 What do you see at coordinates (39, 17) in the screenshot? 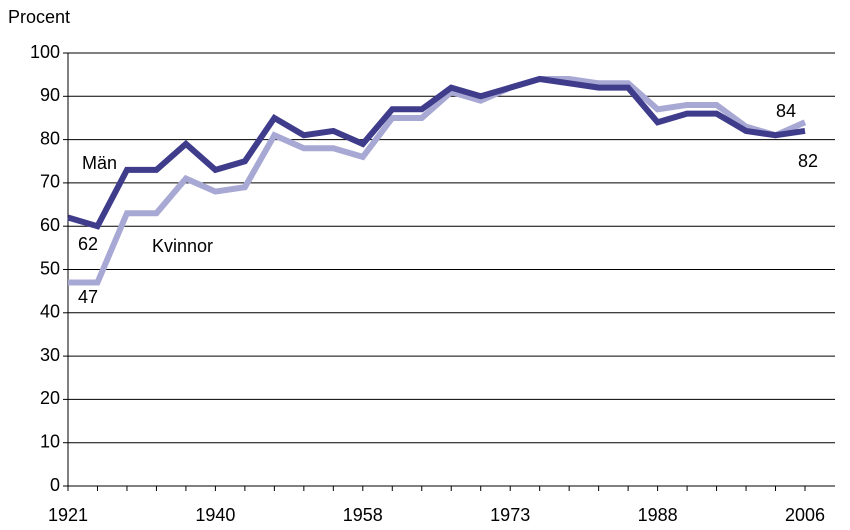
I see `y-axis-label: Procent` at bounding box center [39, 17].